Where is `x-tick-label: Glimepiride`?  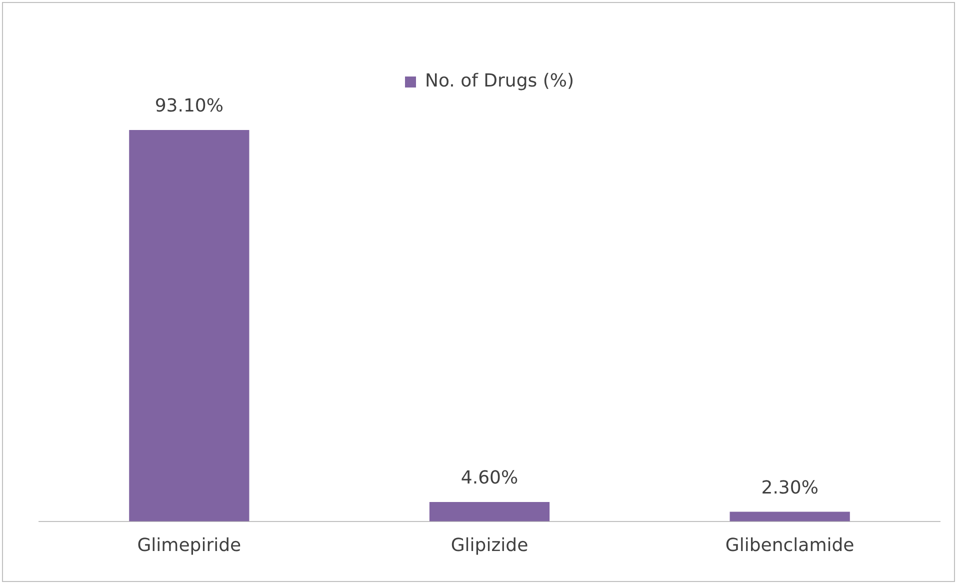 x-tick-label: Glimepiride is located at coordinates (189, 545).